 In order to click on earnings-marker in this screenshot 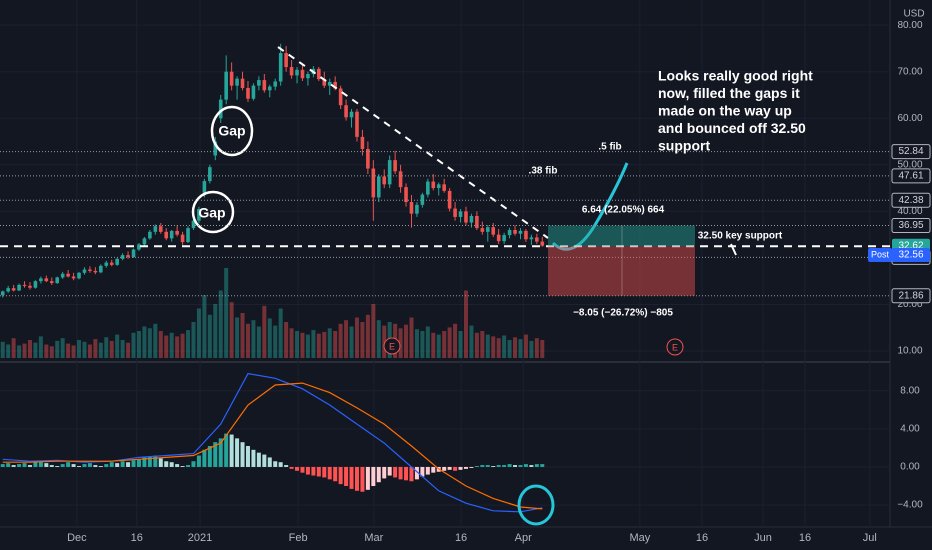, I will do `click(392, 346)`.